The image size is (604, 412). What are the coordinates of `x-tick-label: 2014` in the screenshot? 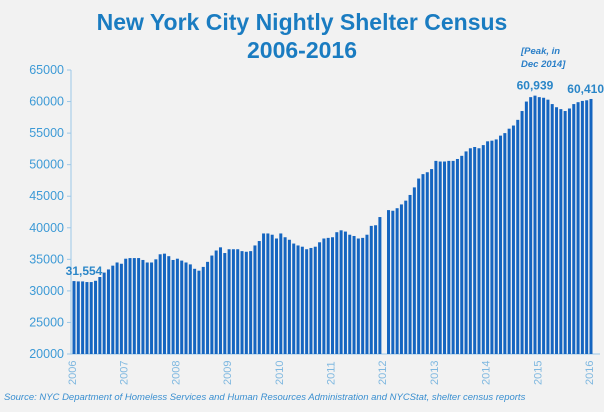 It's located at (487, 373).